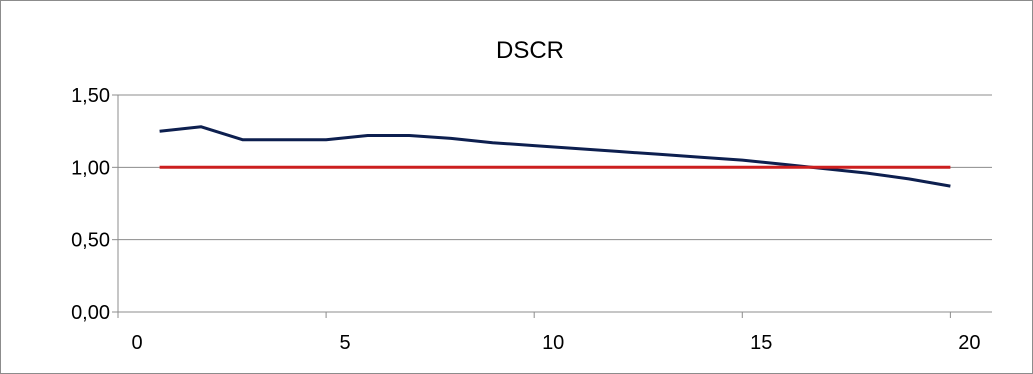  I want to click on y-tick-label: 1,50, so click(90, 96).